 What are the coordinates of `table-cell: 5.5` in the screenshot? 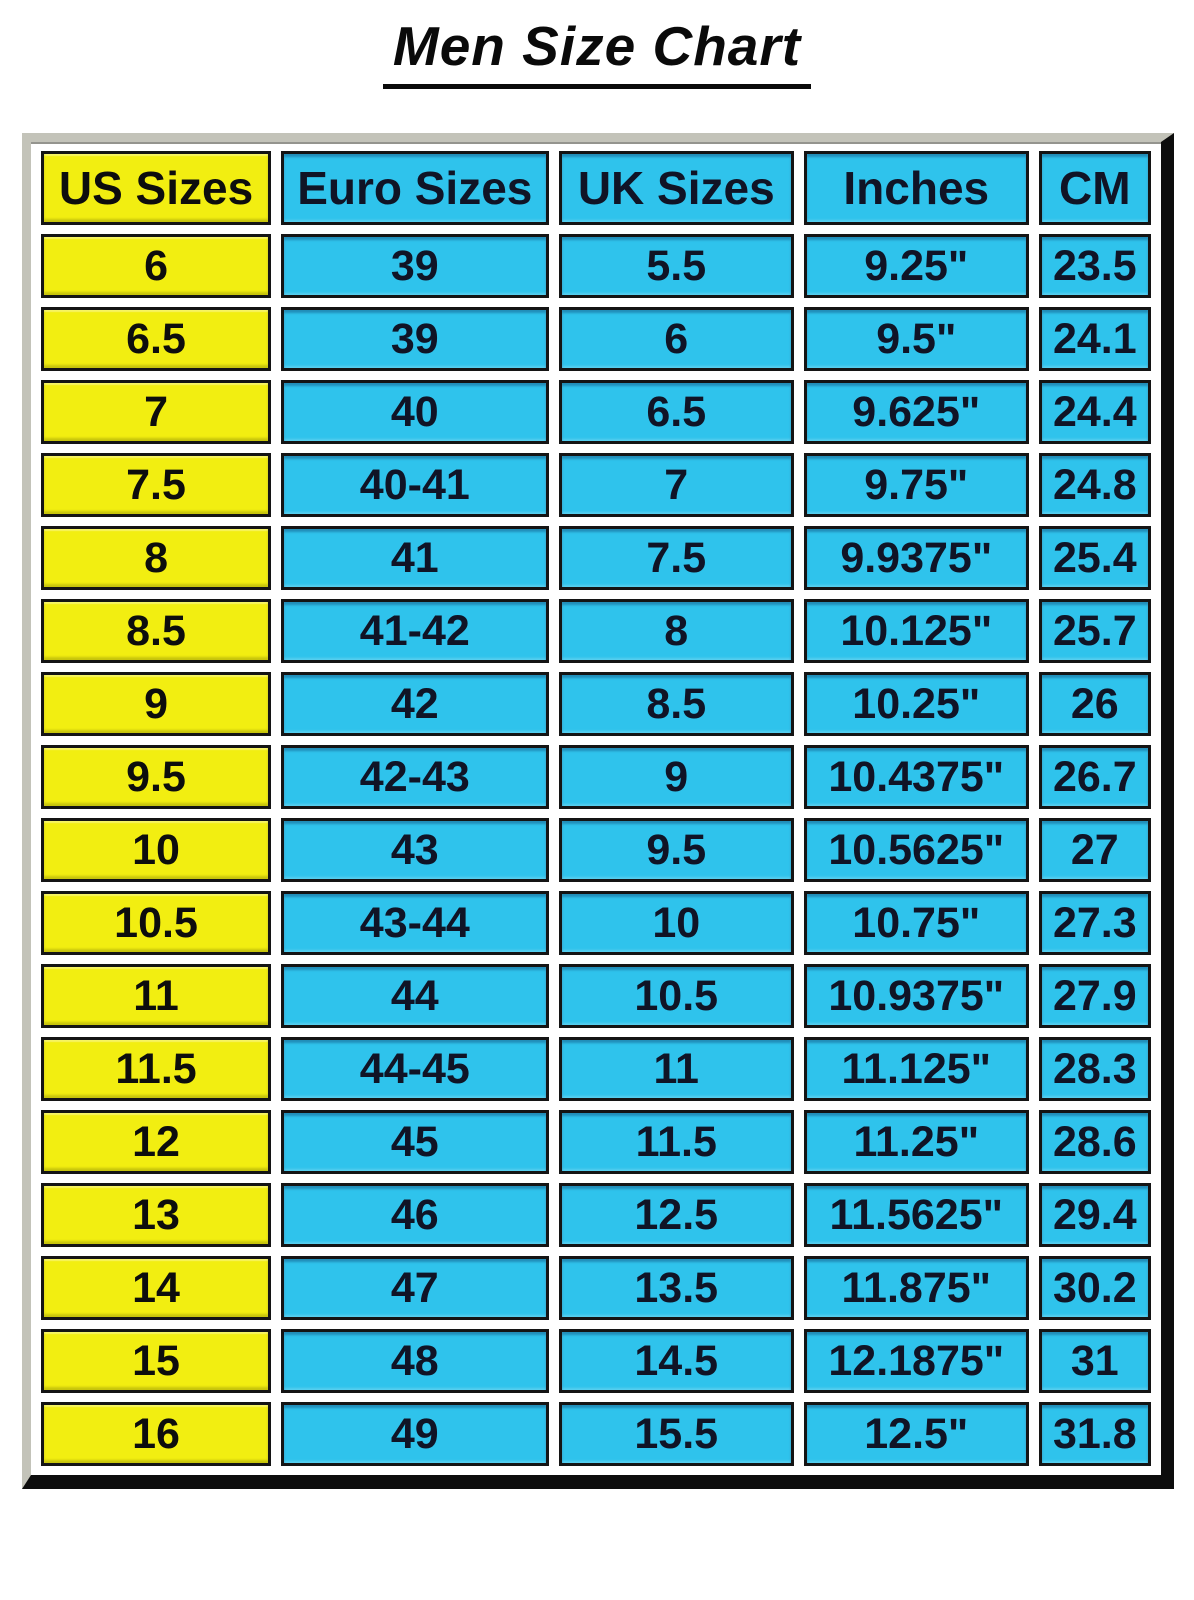 It's located at (676, 266).